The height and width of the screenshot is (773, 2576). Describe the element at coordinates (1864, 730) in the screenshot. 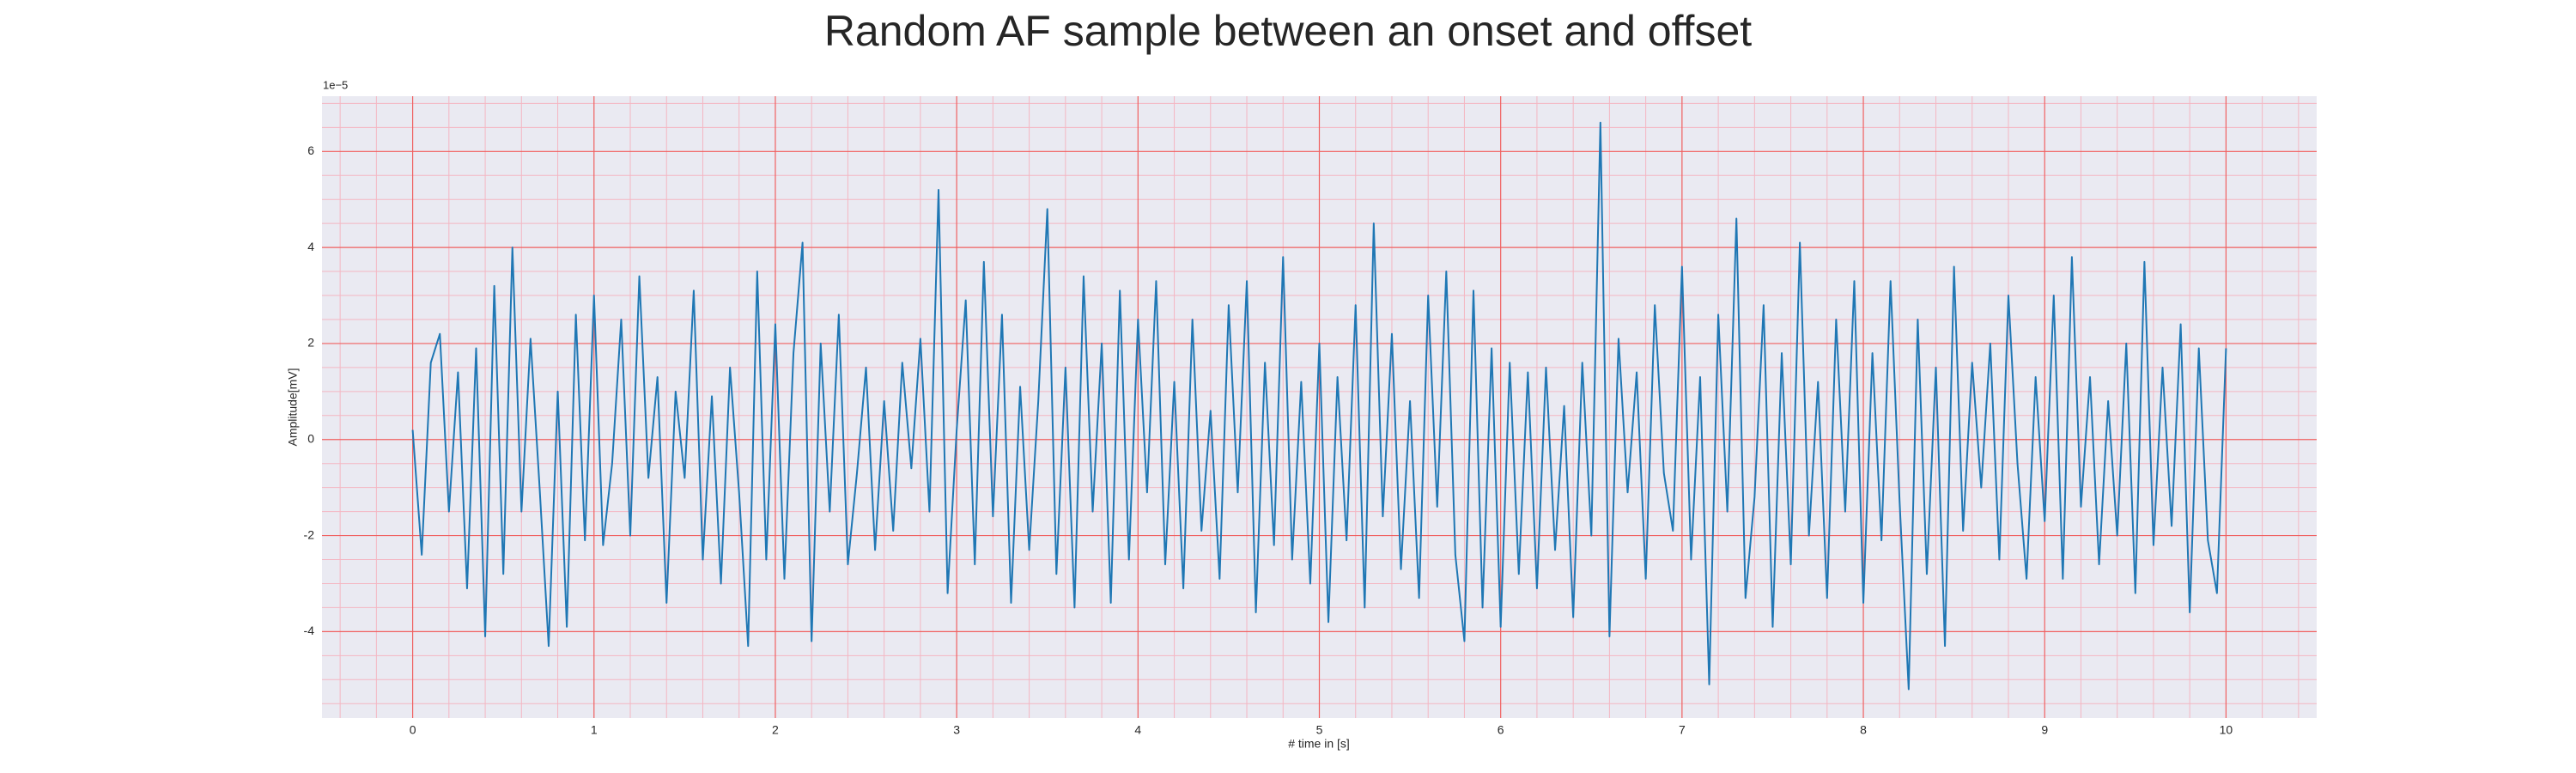

I see `x-tick-label: 8` at that location.